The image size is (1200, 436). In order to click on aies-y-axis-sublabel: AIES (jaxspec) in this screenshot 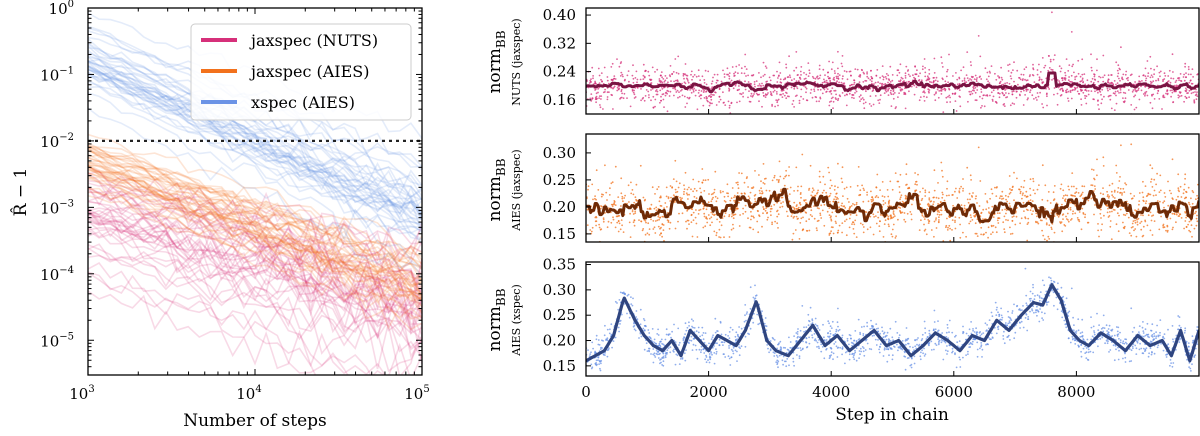, I will do `click(516, 190)`.